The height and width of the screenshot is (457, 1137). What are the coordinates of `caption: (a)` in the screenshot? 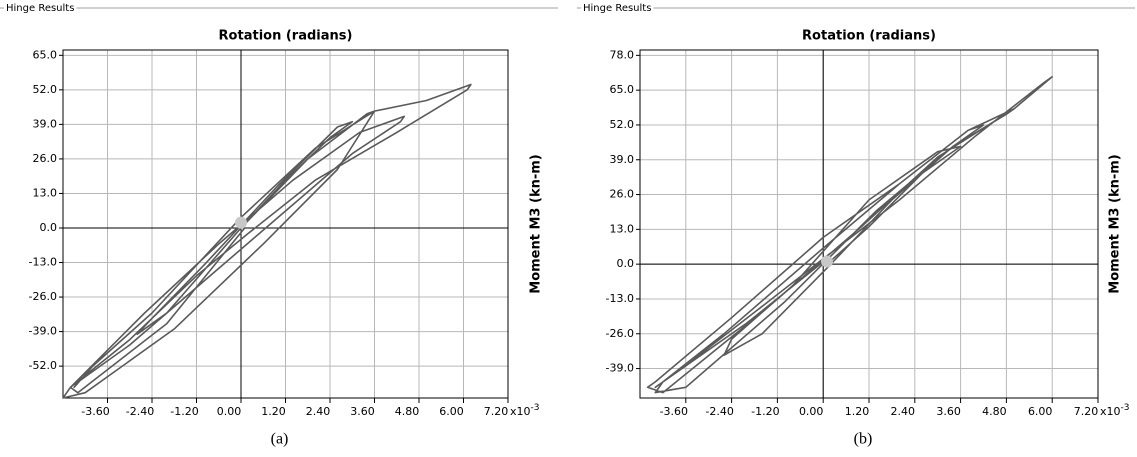 It's located at (280, 439).